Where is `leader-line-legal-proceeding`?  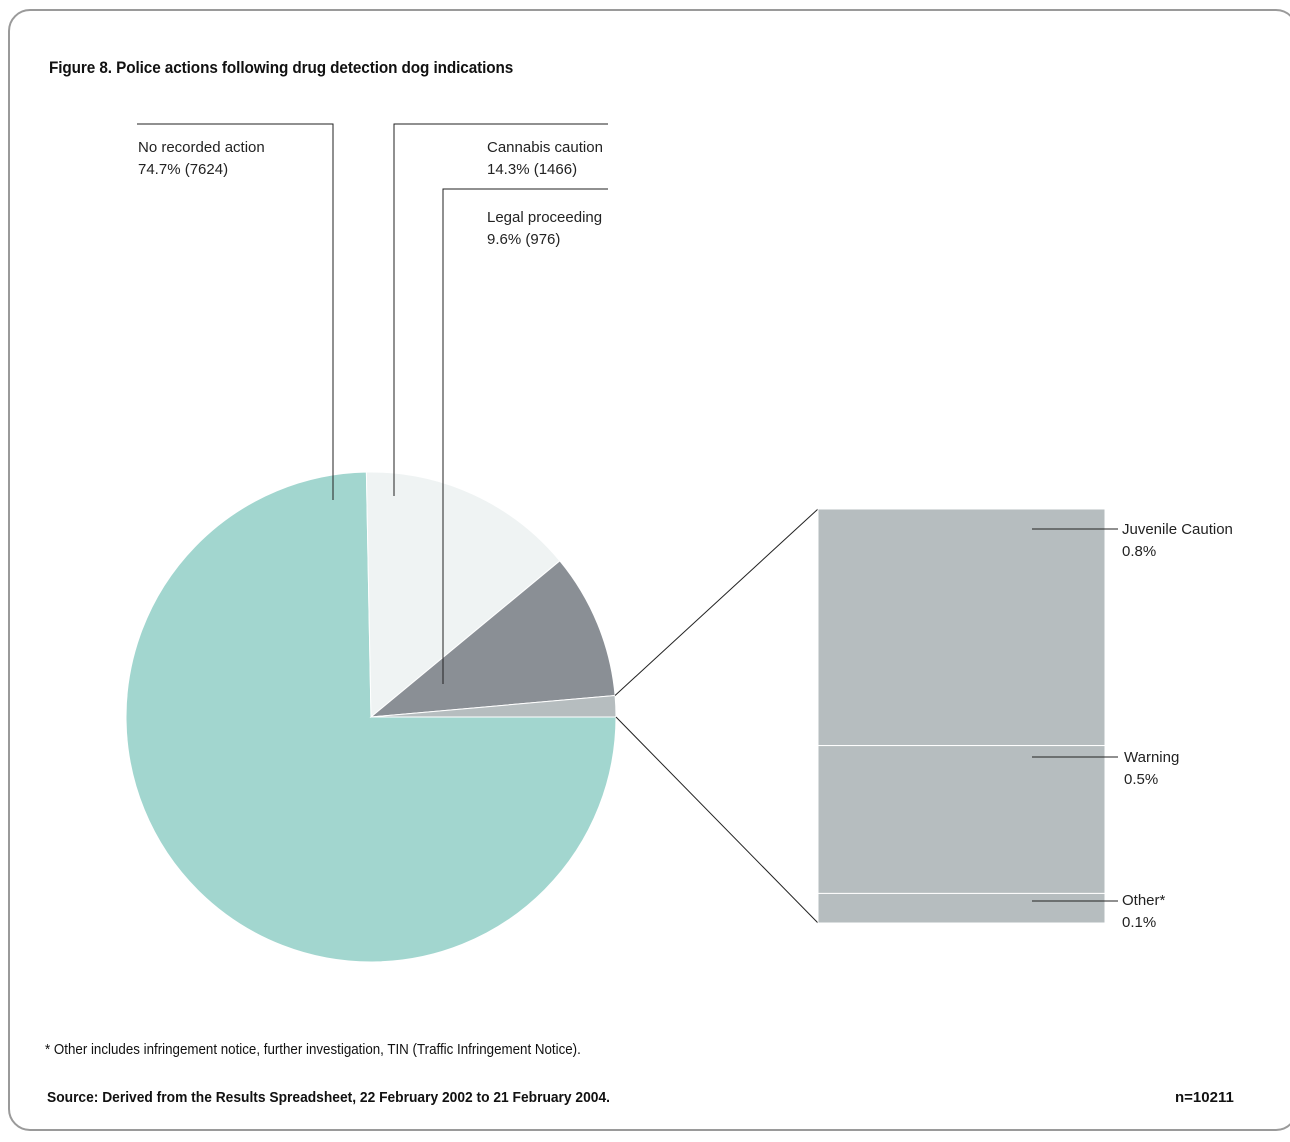 leader-line-legal-proceeding is located at coordinates (525, 436).